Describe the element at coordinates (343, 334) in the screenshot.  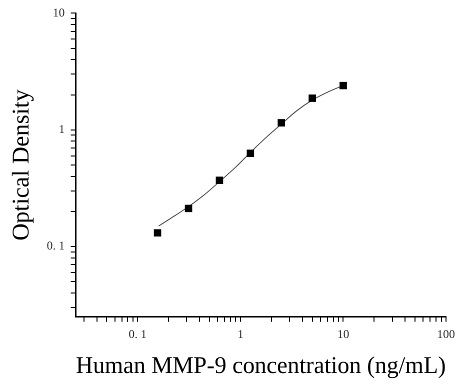
I see `x-tick-label: 10` at that location.